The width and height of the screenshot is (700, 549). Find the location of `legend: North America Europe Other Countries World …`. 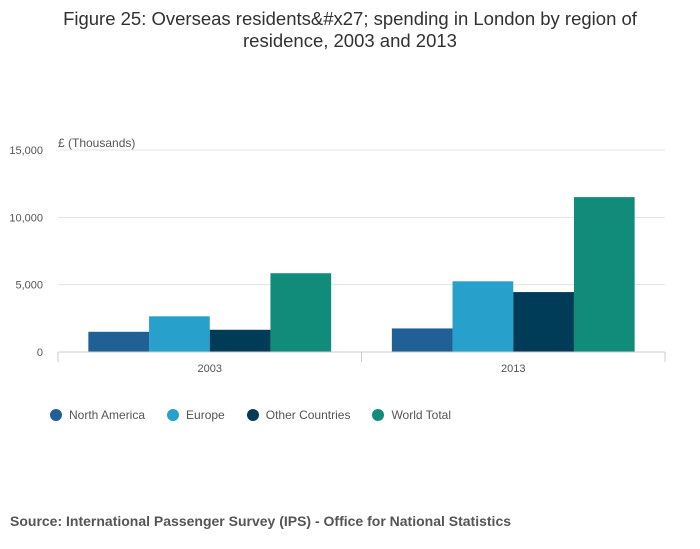

legend: North America Europe Other Countries World … is located at coordinates (261, 415).